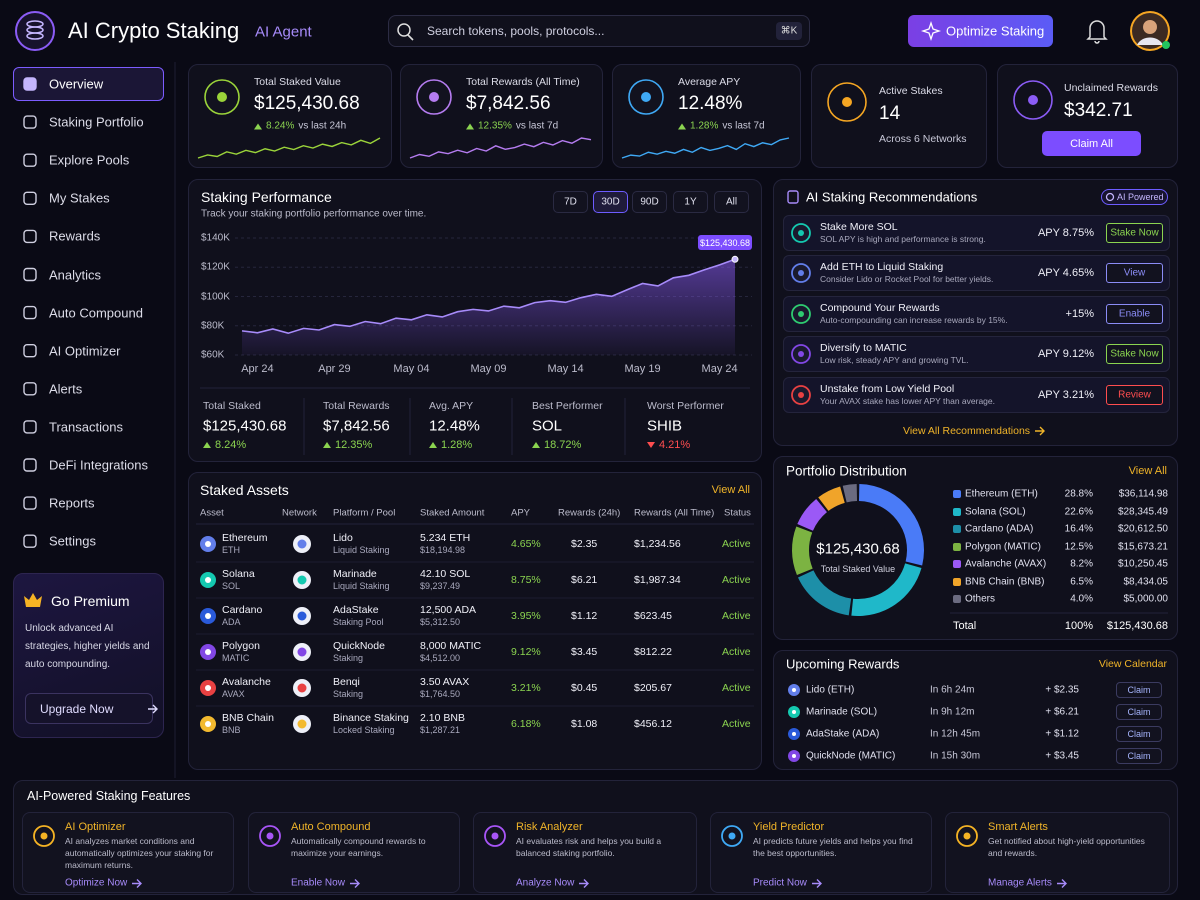 This screenshot has width=1200, height=900. I want to click on rec-link: View All Recommendations, so click(974, 431).